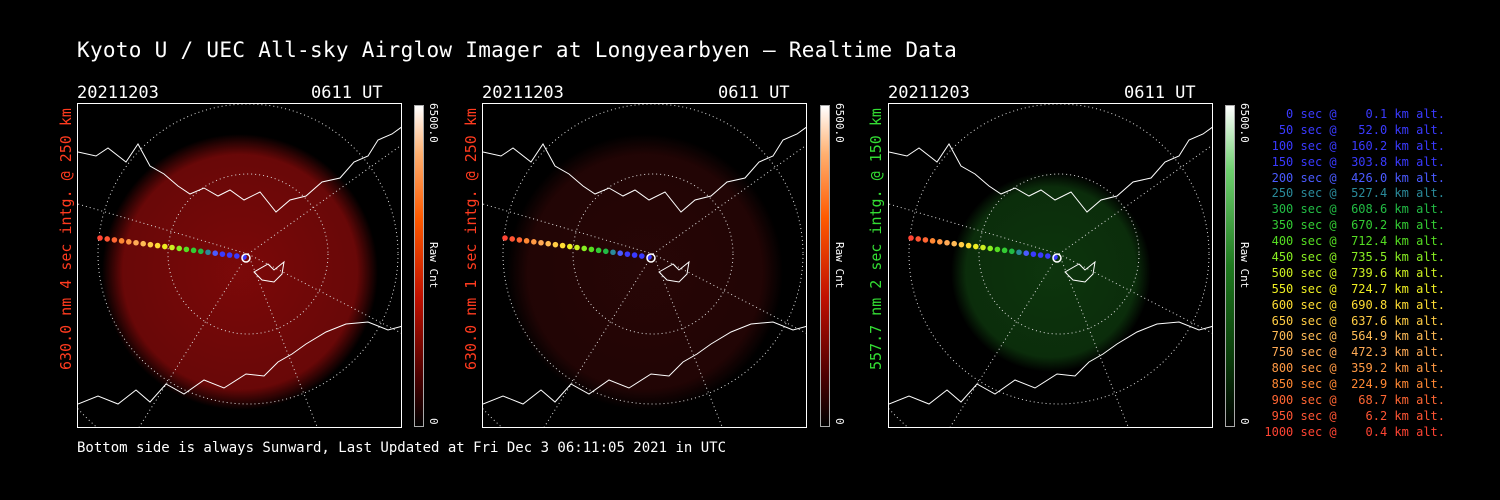 The width and height of the screenshot is (1500, 500). Describe the element at coordinates (1244, 123) in the screenshot. I see `panel-3-colorbar-max: 6500.0` at that location.